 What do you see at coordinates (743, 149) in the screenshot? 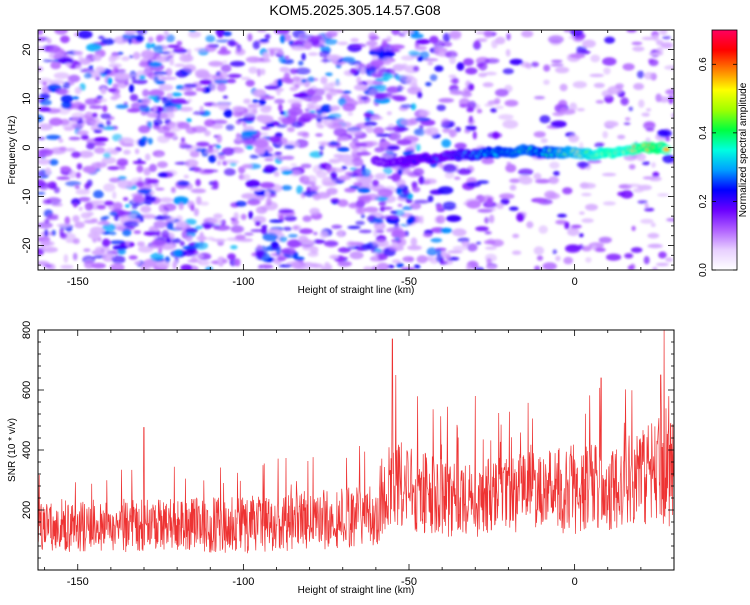
I see `colorbar-label: Normalized spectral amplitude` at bounding box center [743, 149].